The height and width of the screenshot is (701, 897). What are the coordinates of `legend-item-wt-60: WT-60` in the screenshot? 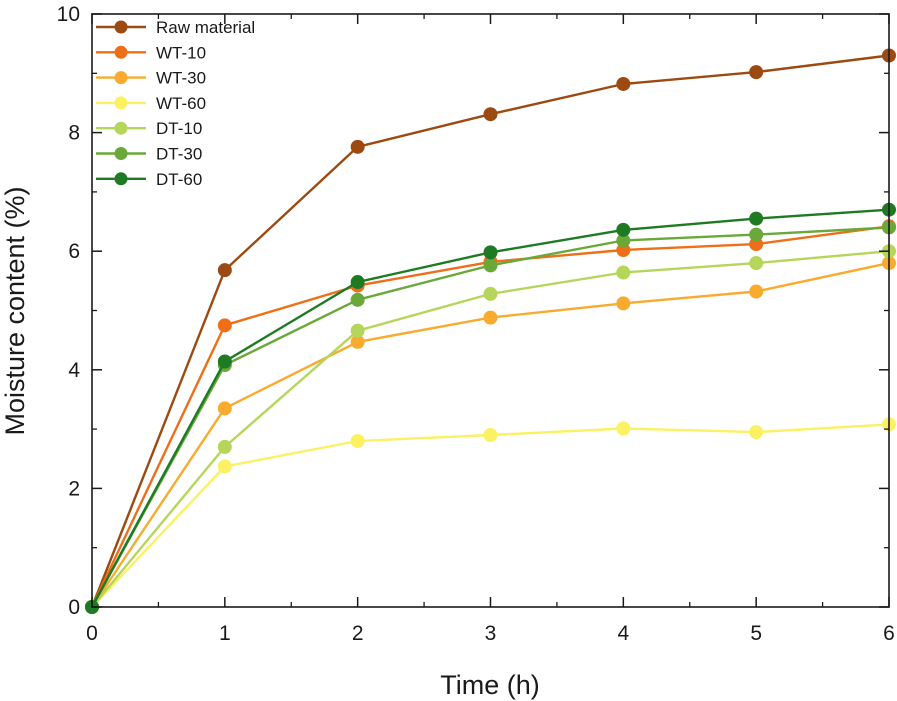 It's located at (151, 103).